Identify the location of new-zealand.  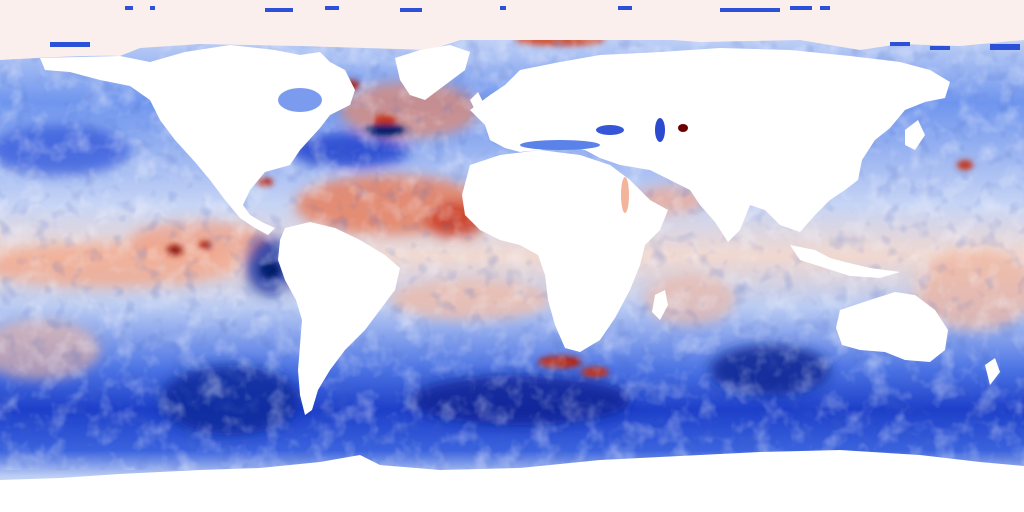
(992, 371).